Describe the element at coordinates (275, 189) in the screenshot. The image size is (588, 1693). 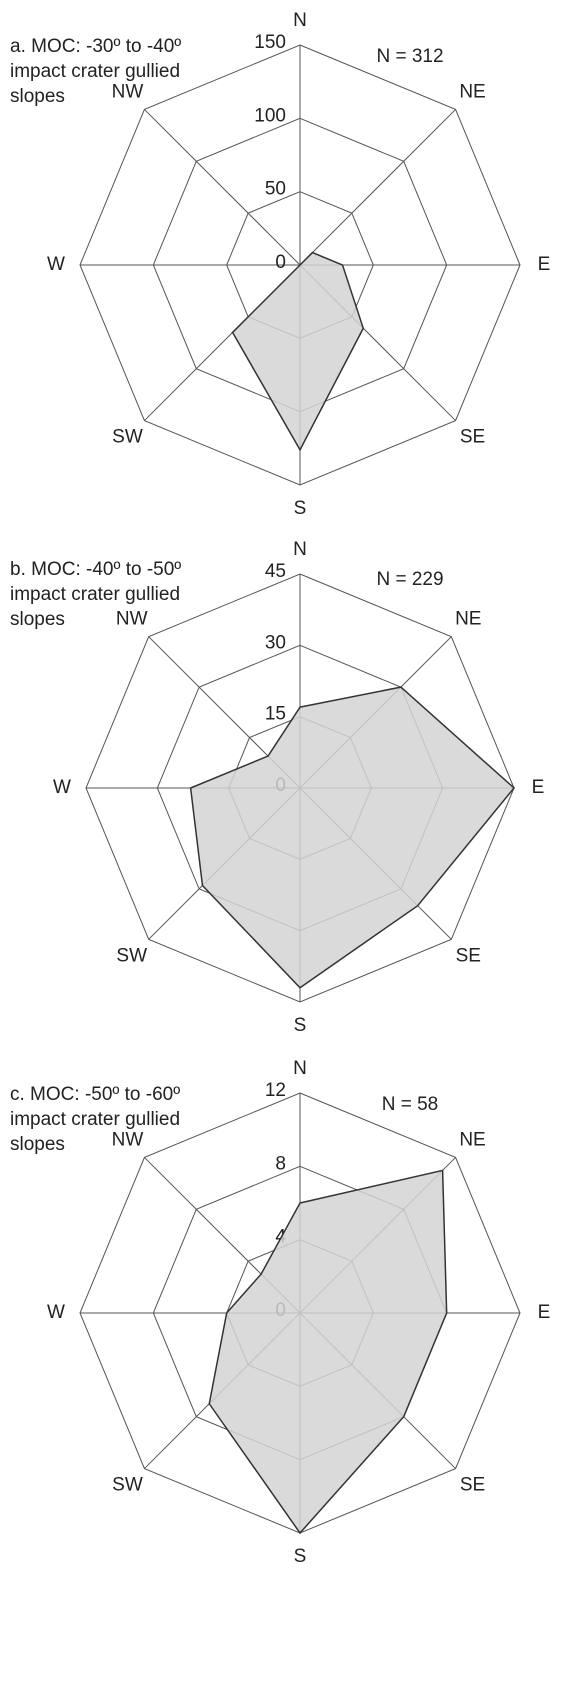
I see `r-tick-label: 50` at that location.